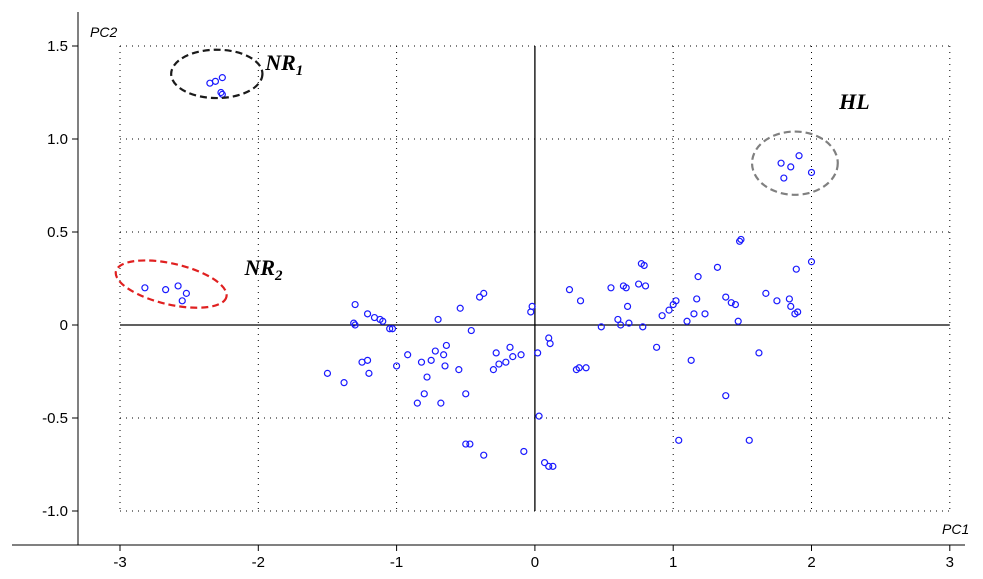  Describe the element at coordinates (57, 46) in the screenshot. I see `y-tick-label: 1.5` at that location.